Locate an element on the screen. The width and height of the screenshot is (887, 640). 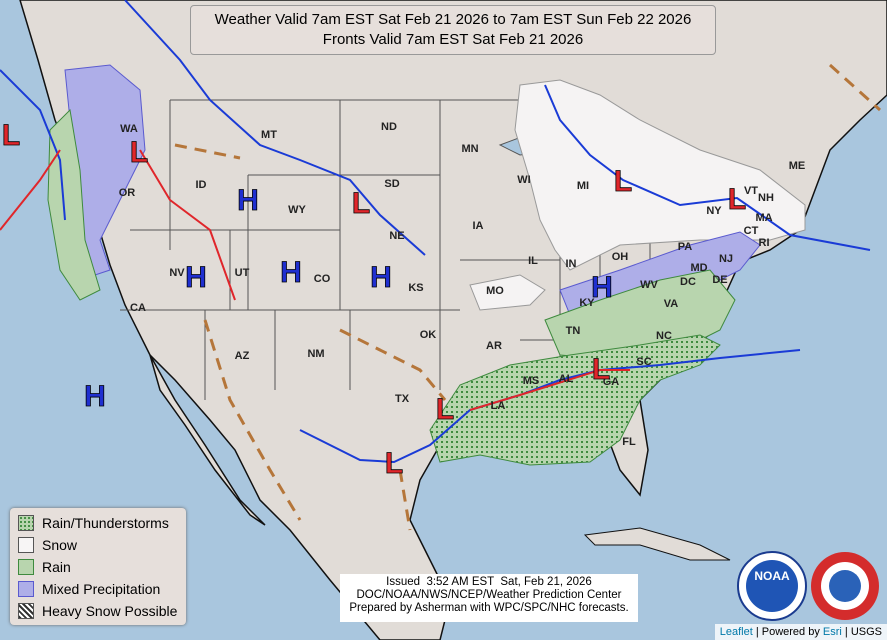
legend-label: Rain/Thunderstorms is located at coordinates (105, 523).